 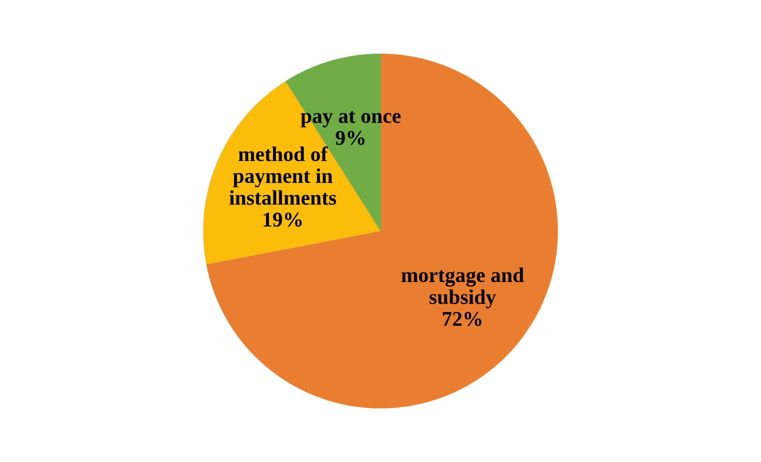 What do you see at coordinates (462, 288) in the screenshot?
I see `slice-label: mortgage and subsidy` at bounding box center [462, 288].